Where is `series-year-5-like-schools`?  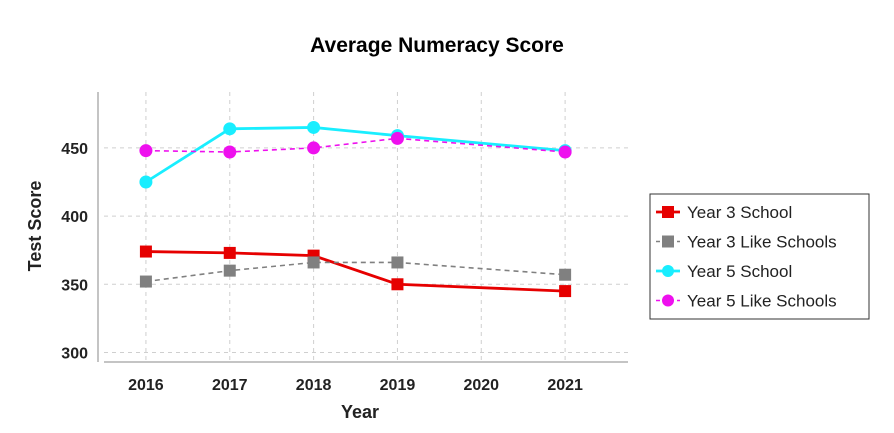
series-year-5-like-schools is located at coordinates (355, 145).